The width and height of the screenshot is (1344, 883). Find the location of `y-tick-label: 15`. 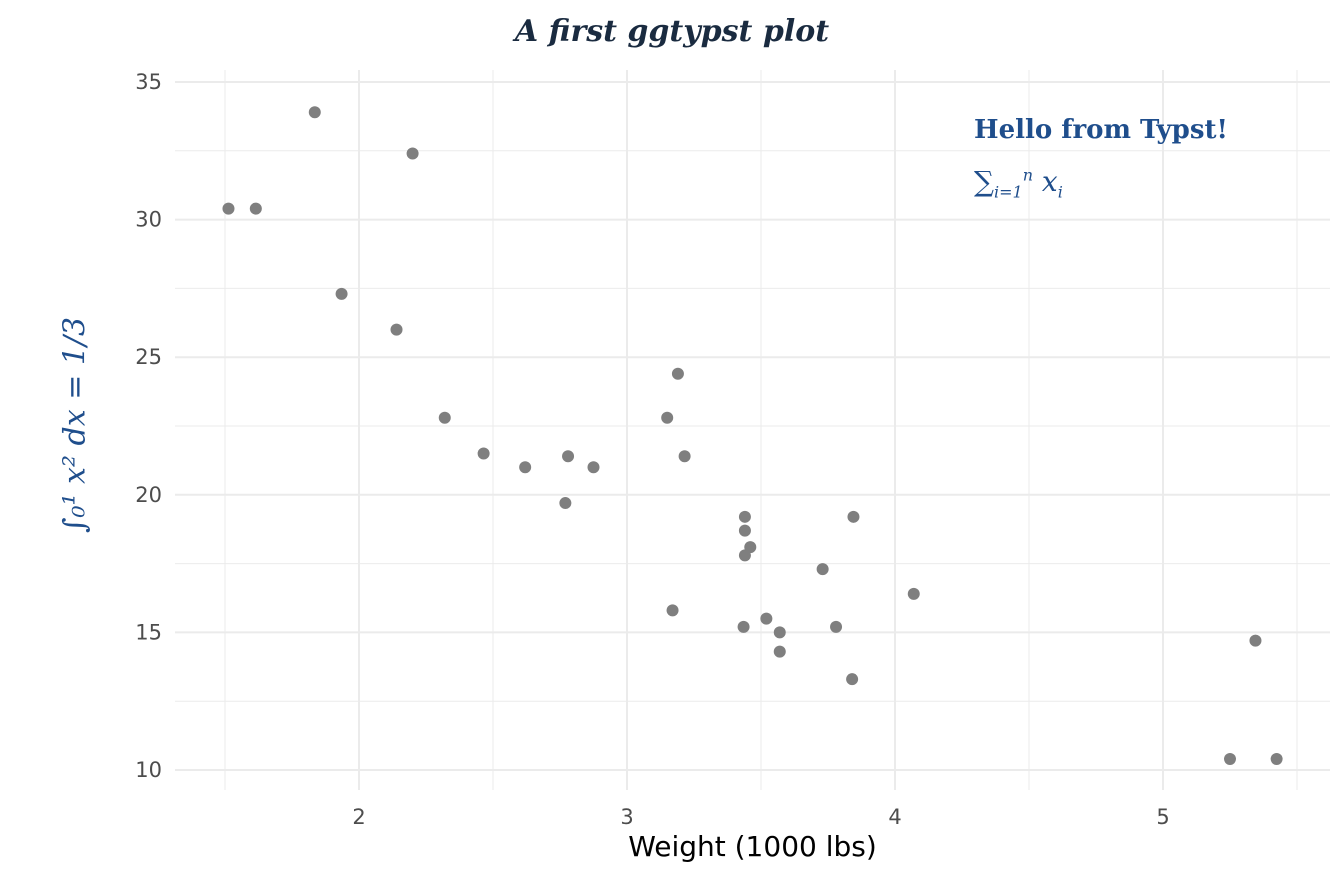

y-tick-label: 15 is located at coordinates (148, 632).